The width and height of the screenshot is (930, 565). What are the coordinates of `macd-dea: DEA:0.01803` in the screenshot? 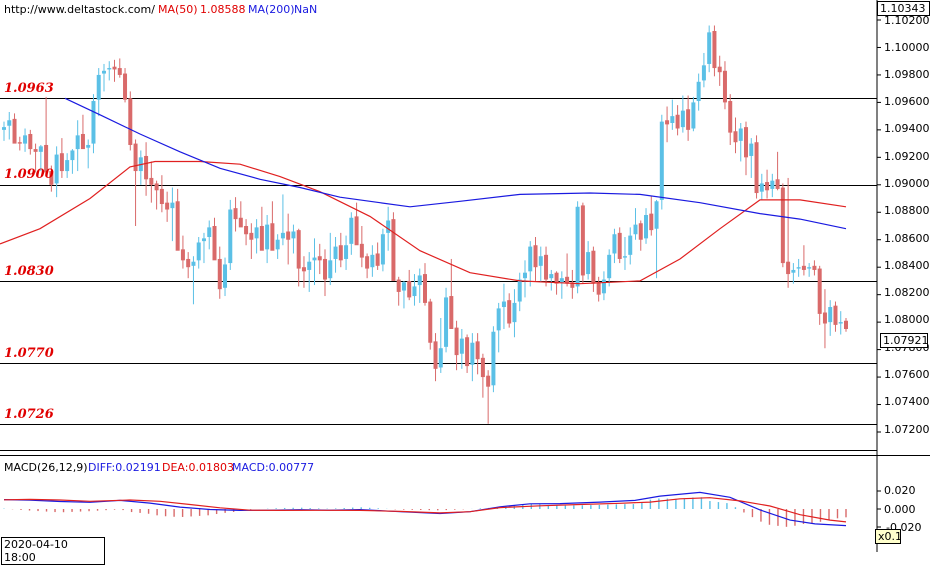 It's located at (198, 467).